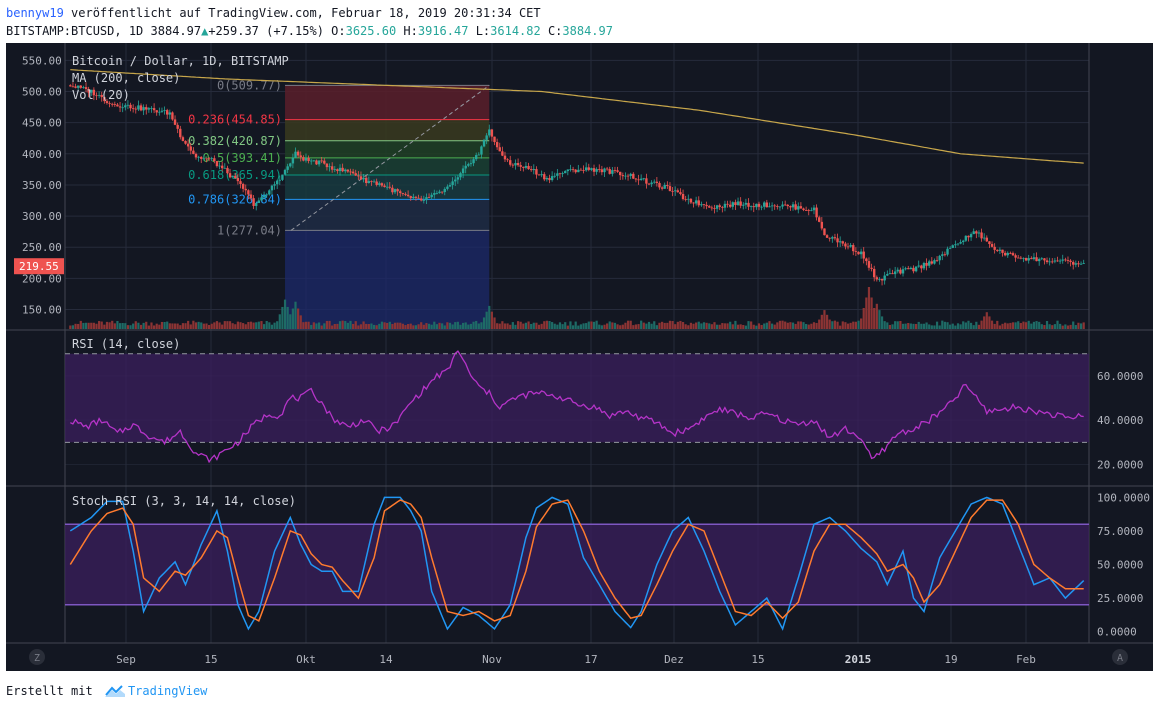  Describe the element at coordinates (1120, 657) in the screenshot. I see `auto-scale-button` at that location.